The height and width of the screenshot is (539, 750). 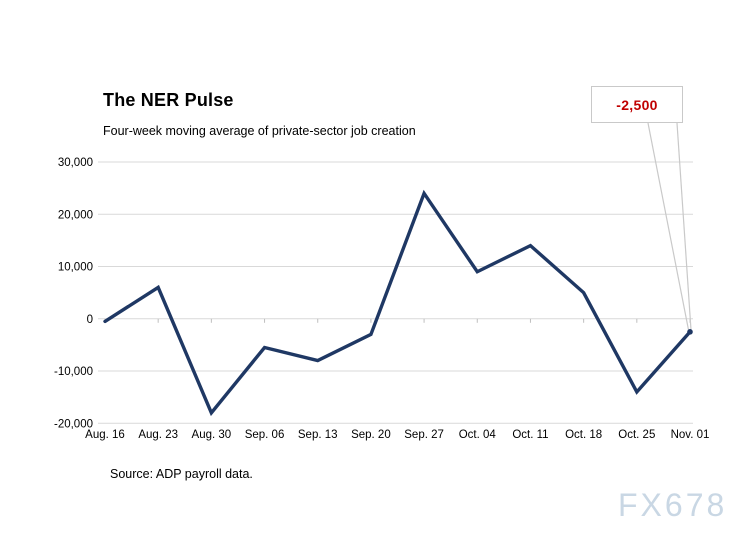 I want to click on last-point-marker, so click(x=690, y=332).